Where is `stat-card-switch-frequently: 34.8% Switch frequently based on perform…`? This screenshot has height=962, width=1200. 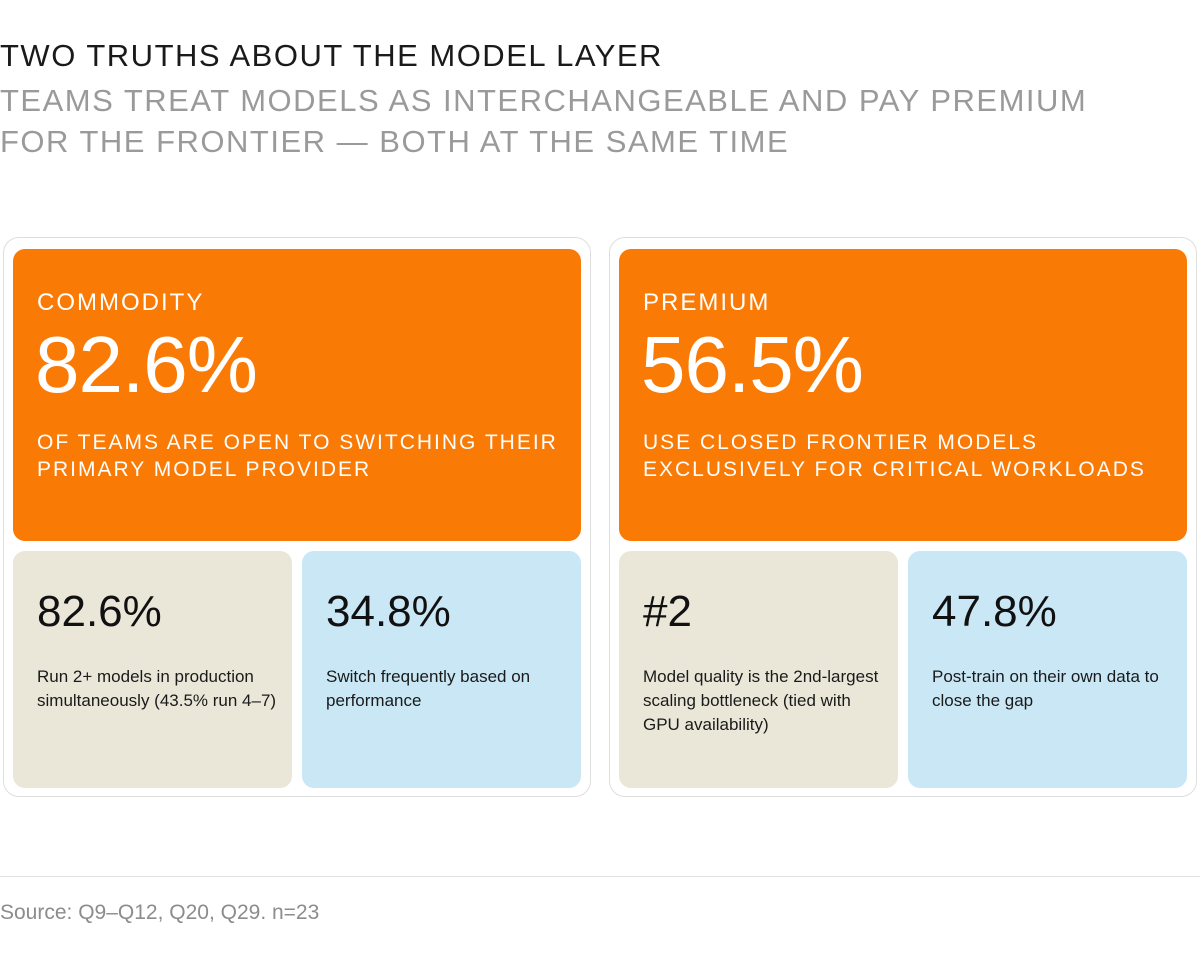 stat-card-switch-frequently: 34.8% Switch frequently based on perform… is located at coordinates (441, 669).